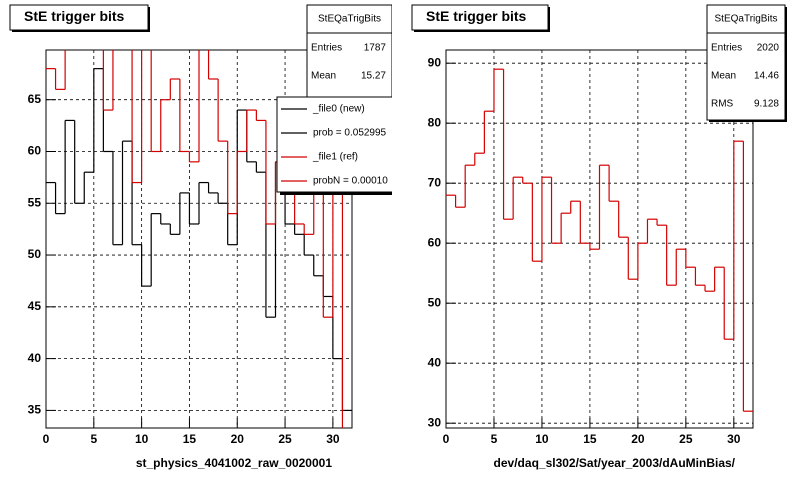  What do you see at coordinates (766, 76) in the screenshot?
I see `stats-value: 14.46` at bounding box center [766, 76].